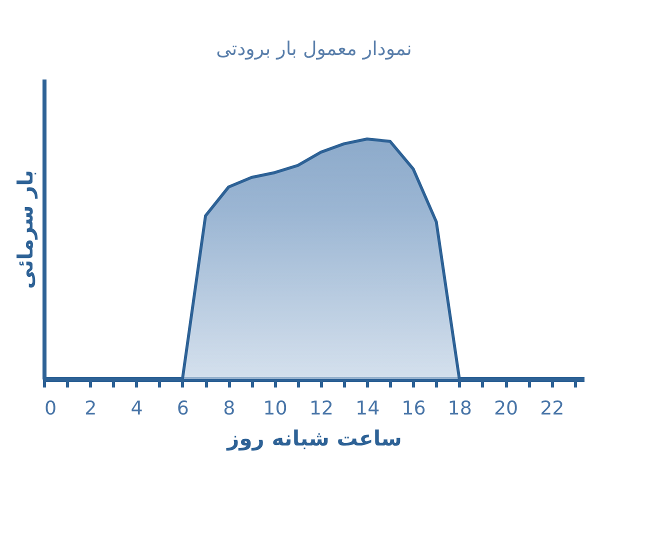 The height and width of the screenshot is (533, 662). I want to click on x-tick-label: 10, so click(275, 409).